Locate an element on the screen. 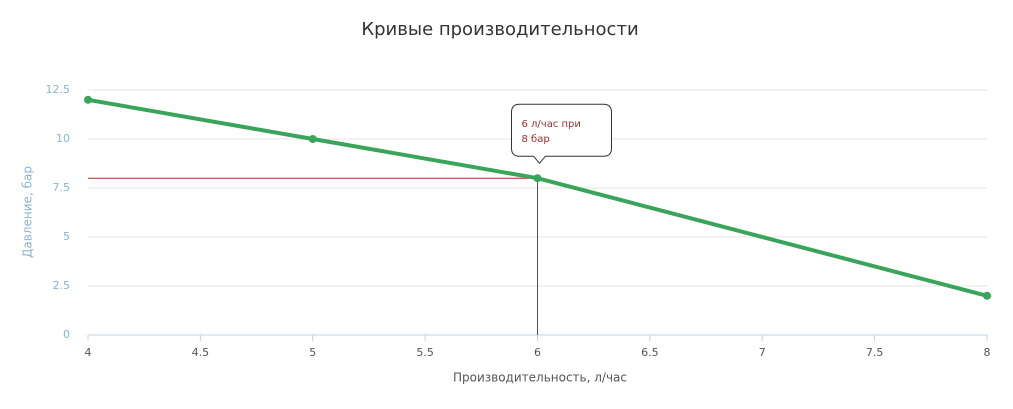 This screenshot has width=1013, height=409. chart-title: Кривые производительности is located at coordinates (499, 29).